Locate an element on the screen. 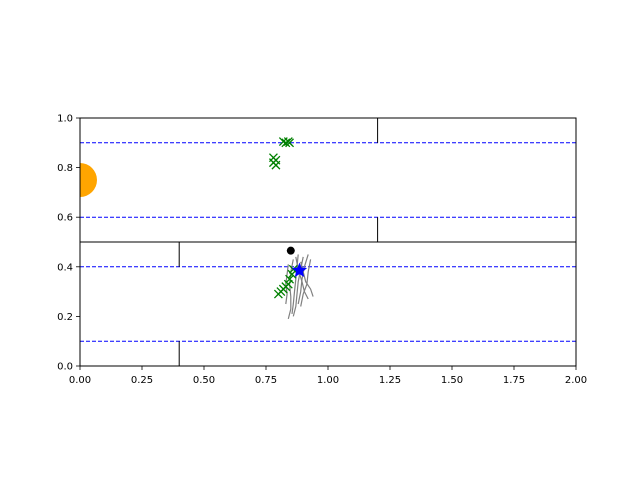 The width and height of the screenshot is (640, 480). x-tick-label: 1.25 is located at coordinates (390, 380).